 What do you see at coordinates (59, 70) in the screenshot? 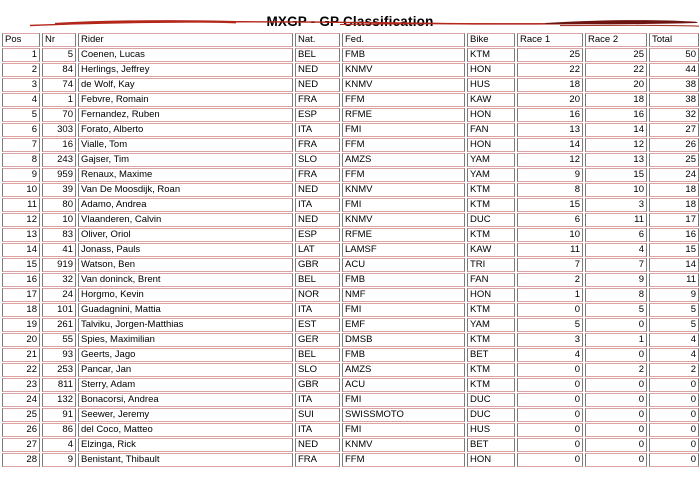
I see `cell-nr: 84` at bounding box center [59, 70].